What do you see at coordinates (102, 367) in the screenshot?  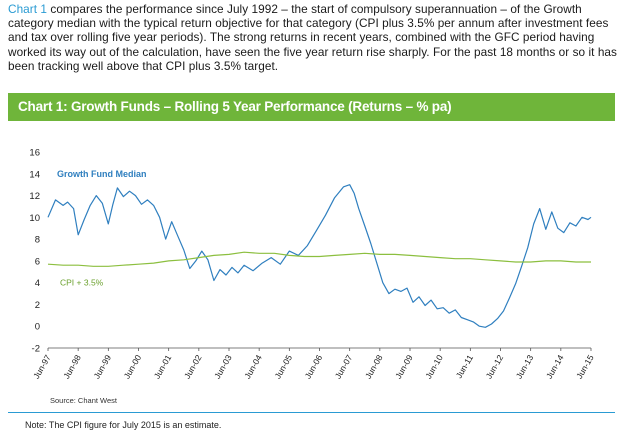 I see `x-tick-label: Jun-99` at bounding box center [102, 367].